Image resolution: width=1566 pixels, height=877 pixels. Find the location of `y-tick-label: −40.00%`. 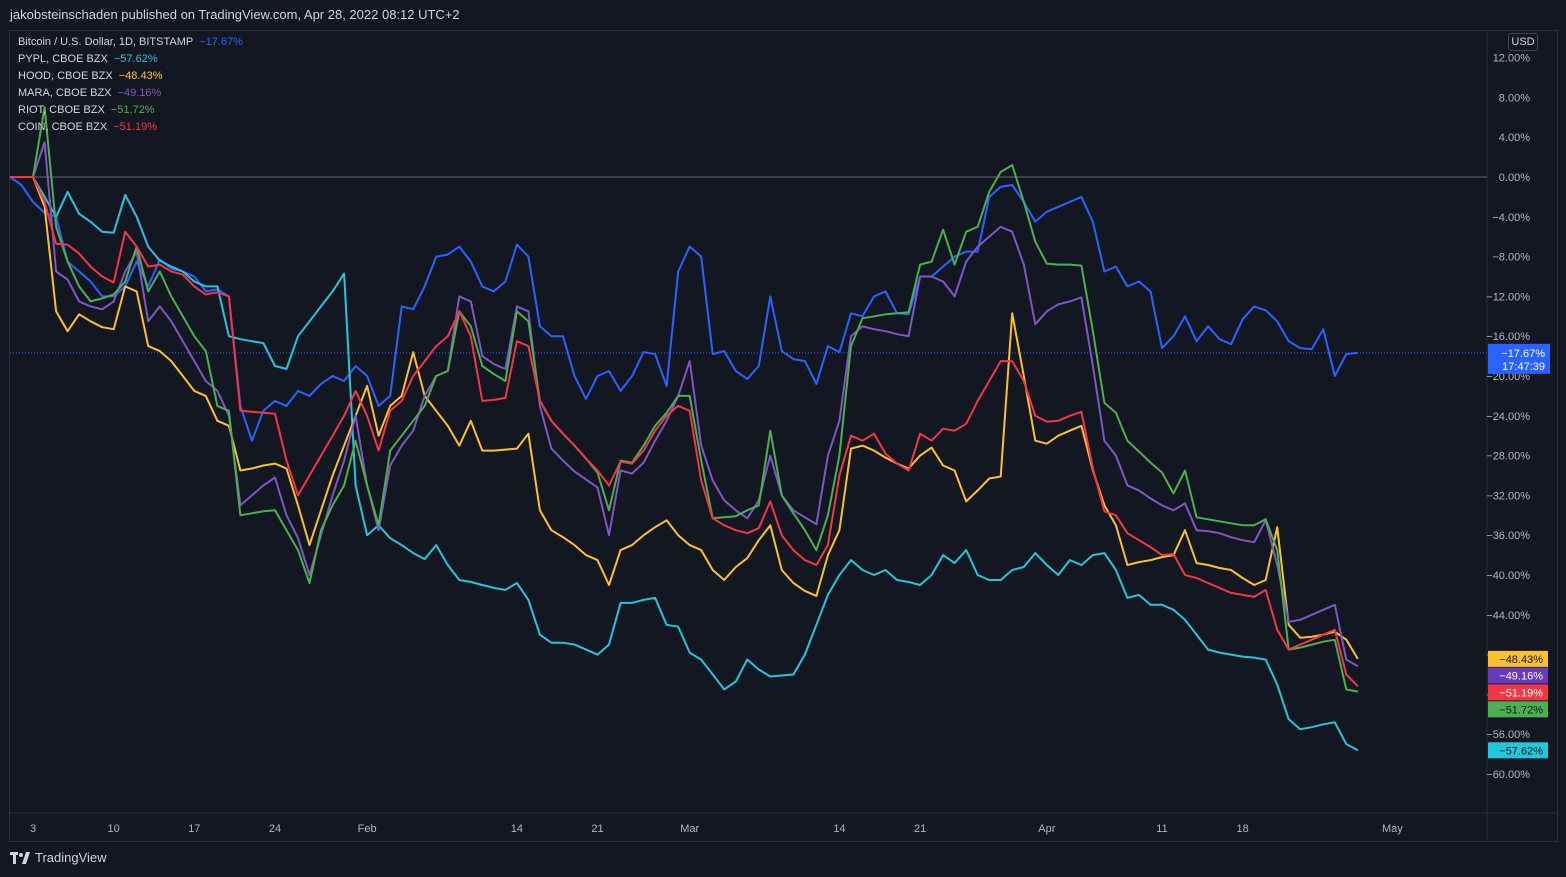

y-tick-label: −40.00% is located at coordinates (1508, 576).